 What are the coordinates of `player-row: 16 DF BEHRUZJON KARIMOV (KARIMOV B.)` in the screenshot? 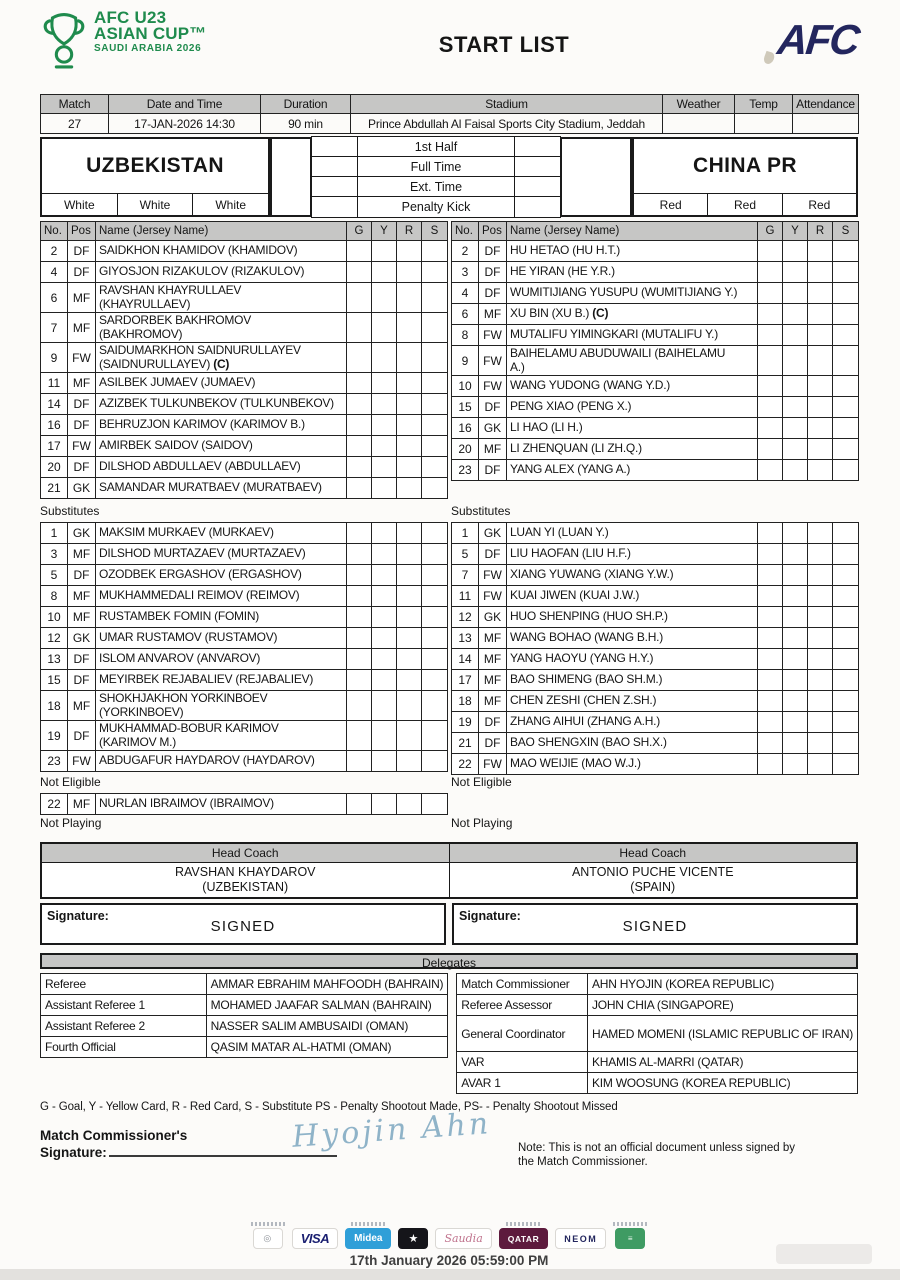 It's located at (244, 425).